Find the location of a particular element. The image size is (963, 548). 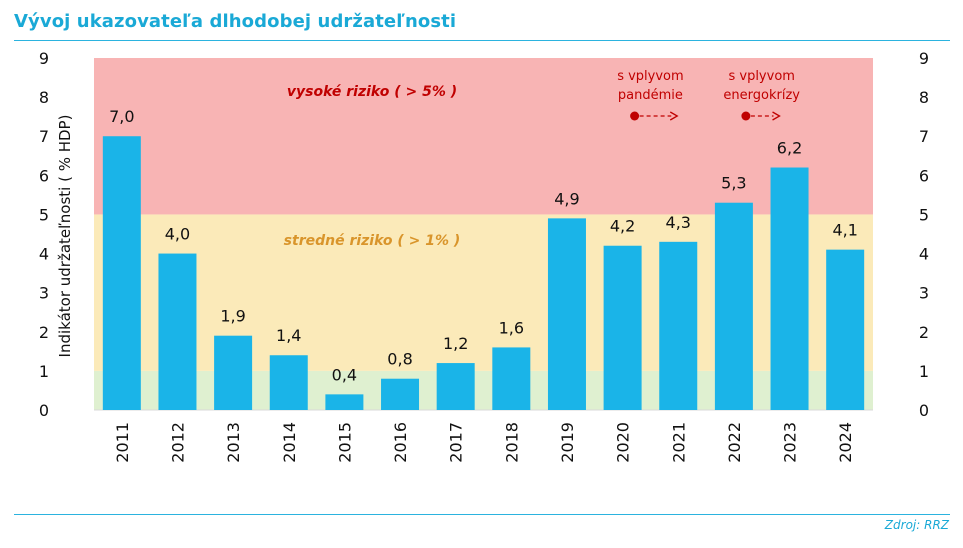

bar-2023 is located at coordinates (789, 288).